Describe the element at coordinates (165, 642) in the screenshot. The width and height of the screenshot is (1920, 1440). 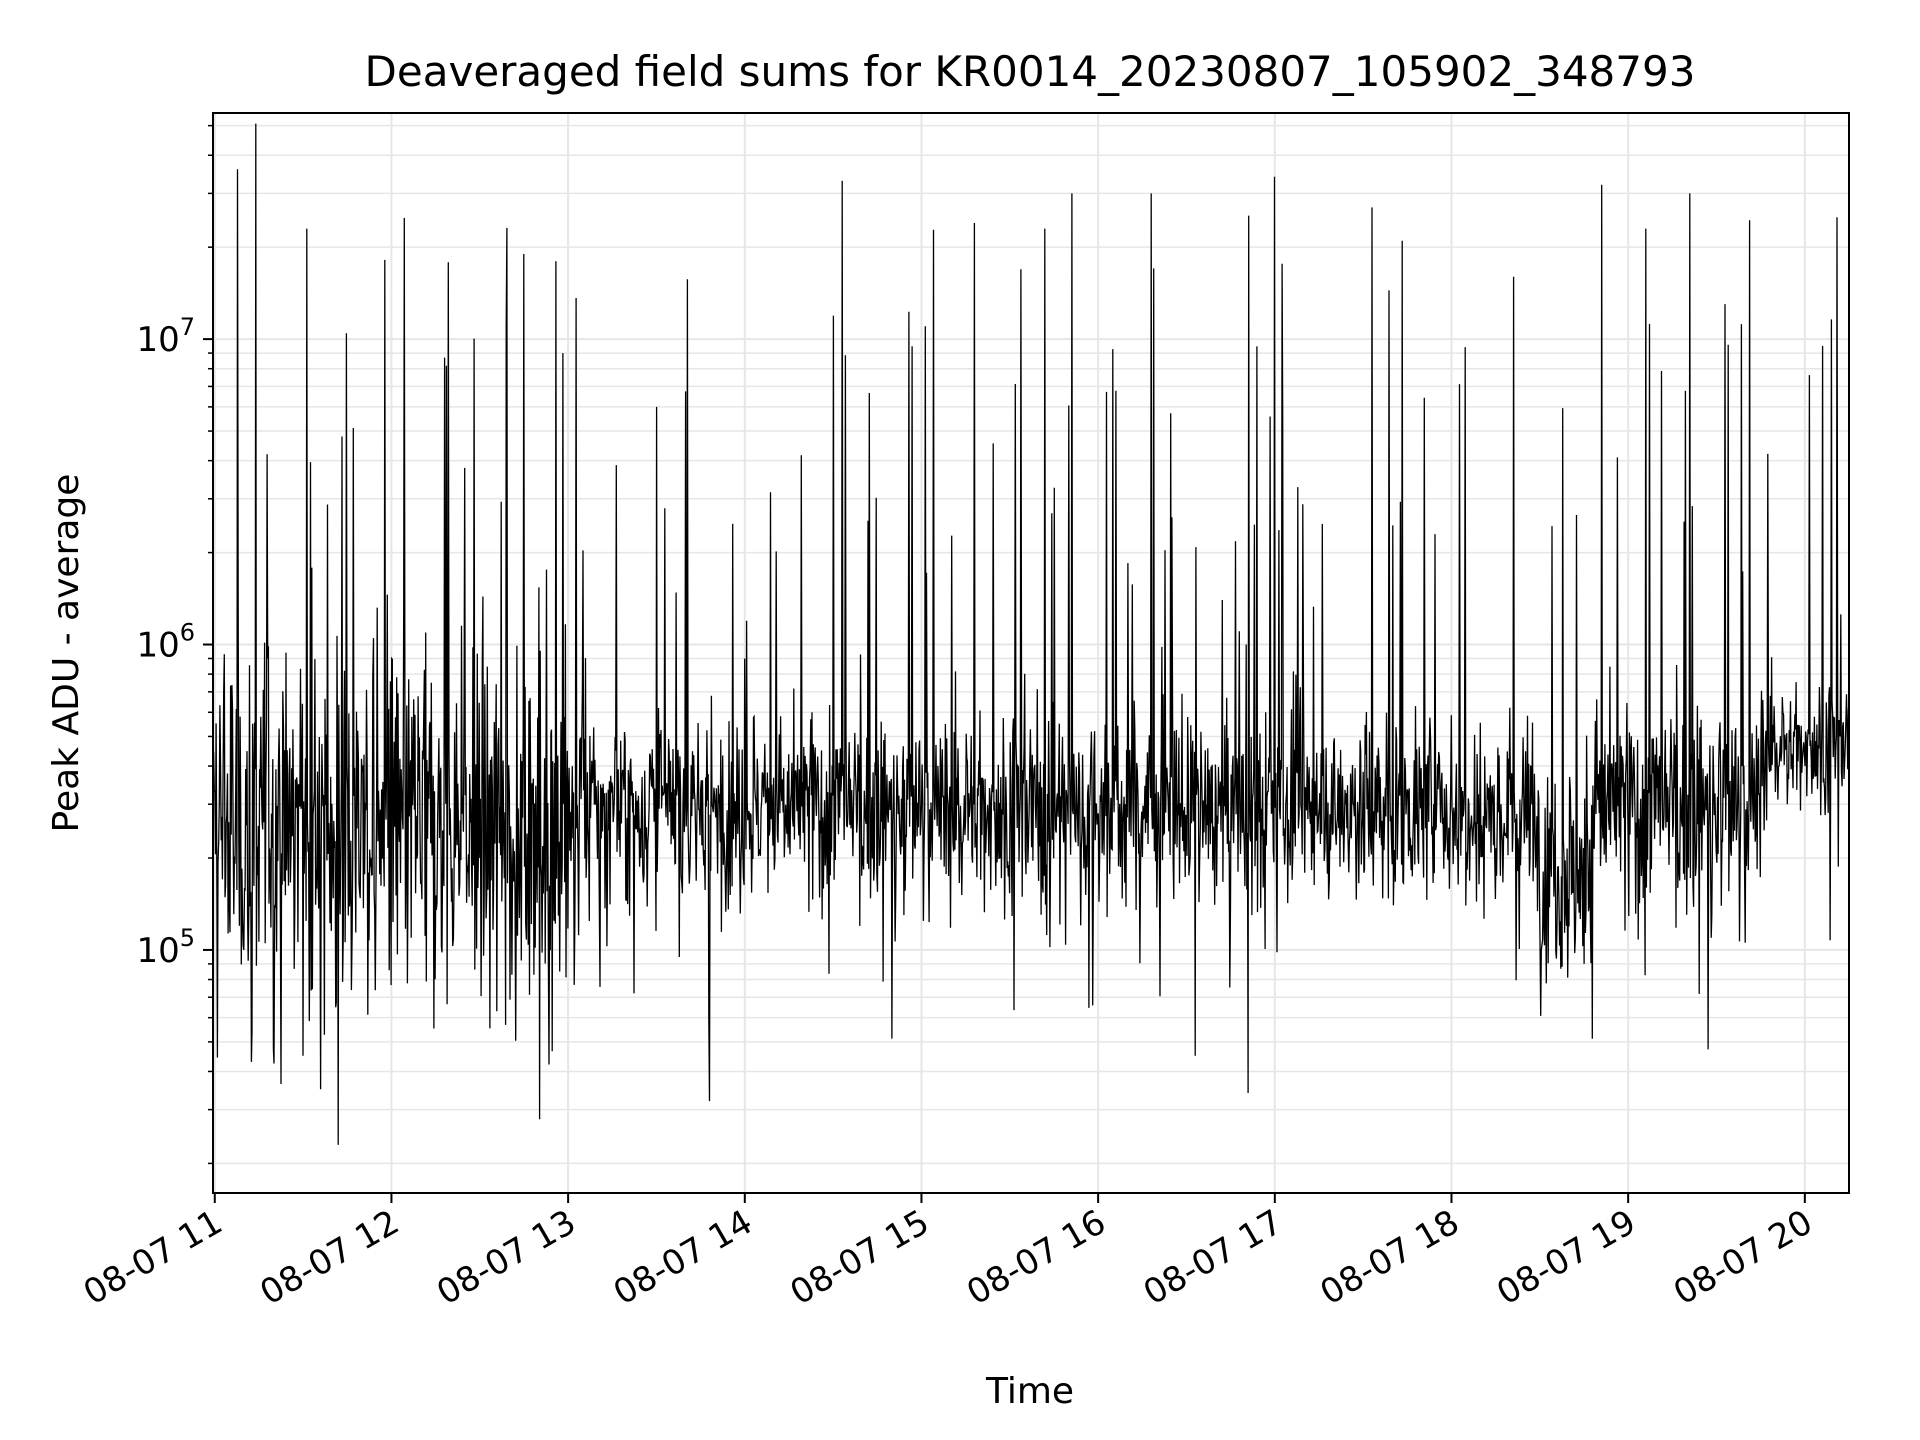
I see `y-tick-label: 10⁶` at that location.